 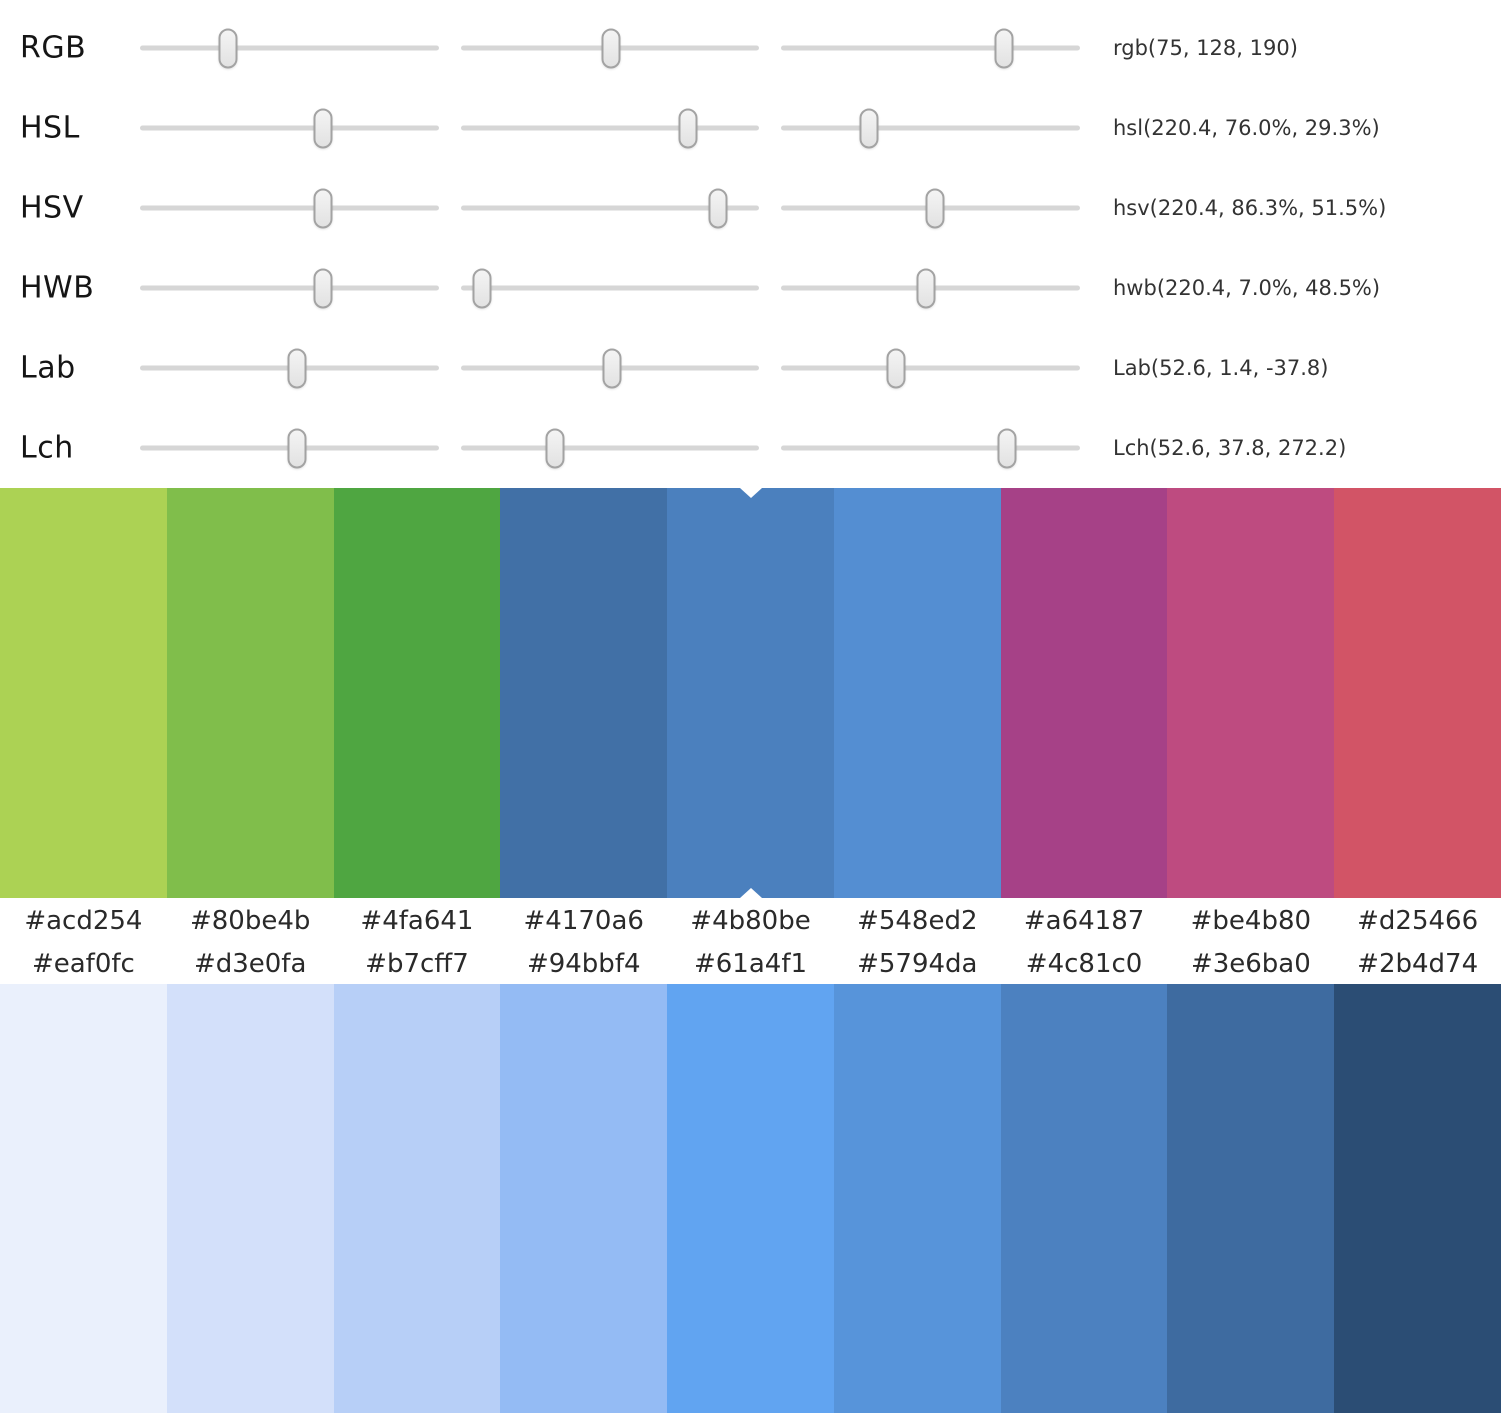 I want to click on shade-hex-label-6: #5794da, so click(x=917, y=964).